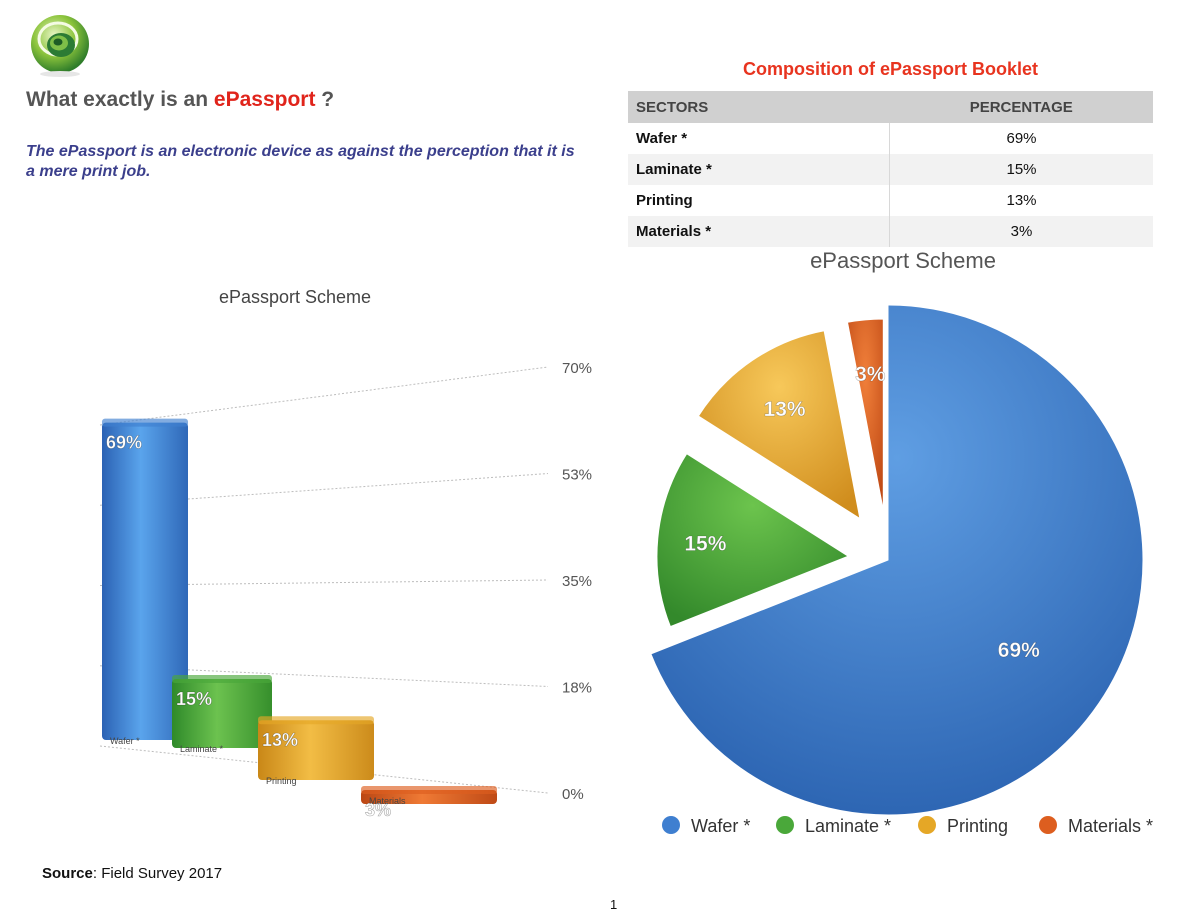  What do you see at coordinates (890, 69) in the screenshot?
I see `table-title: Composition of ePassport Booklet` at bounding box center [890, 69].